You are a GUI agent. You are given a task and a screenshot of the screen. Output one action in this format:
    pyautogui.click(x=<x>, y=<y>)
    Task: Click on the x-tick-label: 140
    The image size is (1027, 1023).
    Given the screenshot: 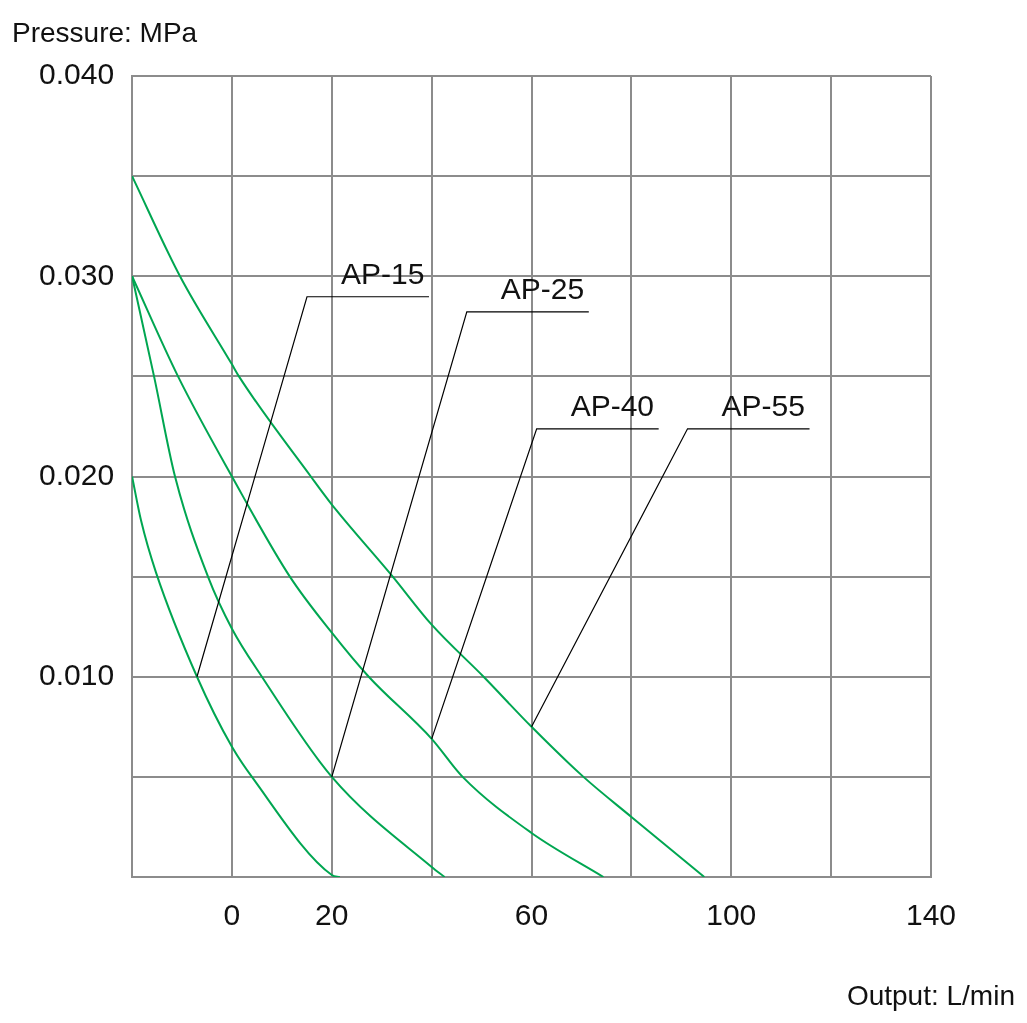 What is the action you would take?
    pyautogui.click(x=931, y=915)
    